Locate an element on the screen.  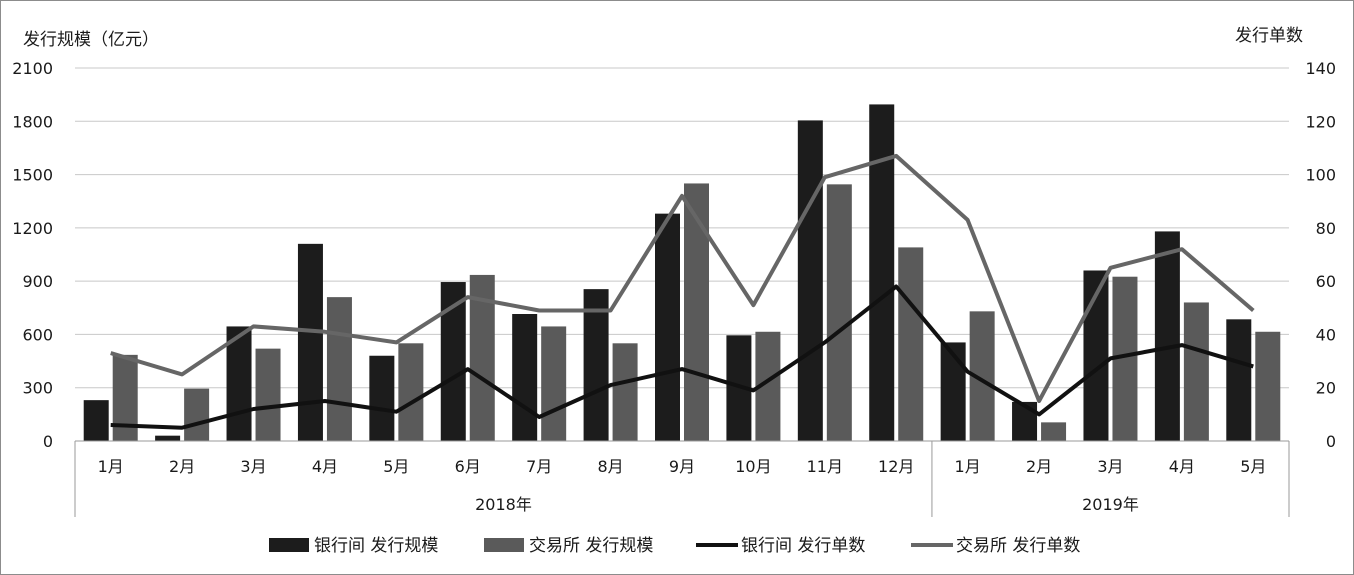
legend-item: 交易所 发行单数 is located at coordinates (995, 546).